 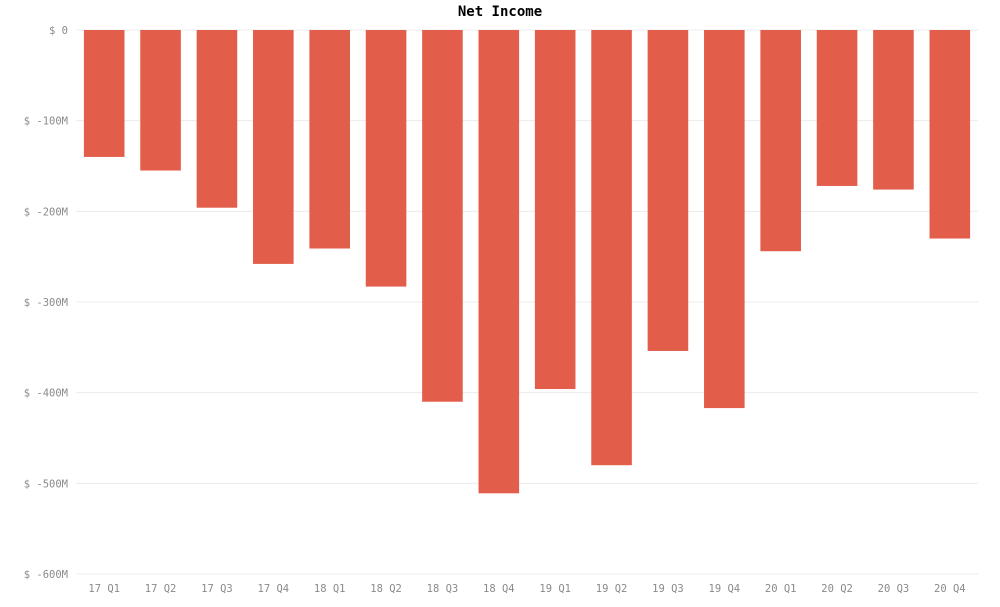 I want to click on x-tick-label: 18 Q2, so click(x=386, y=589).